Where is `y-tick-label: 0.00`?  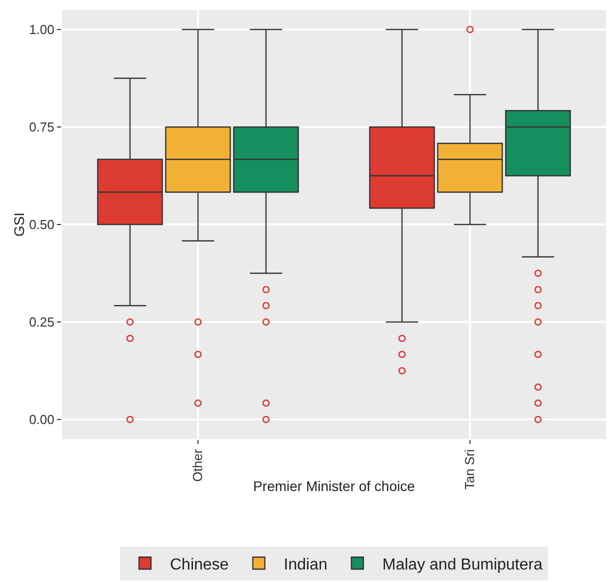 y-tick-label: 0.00 is located at coordinates (41, 420).